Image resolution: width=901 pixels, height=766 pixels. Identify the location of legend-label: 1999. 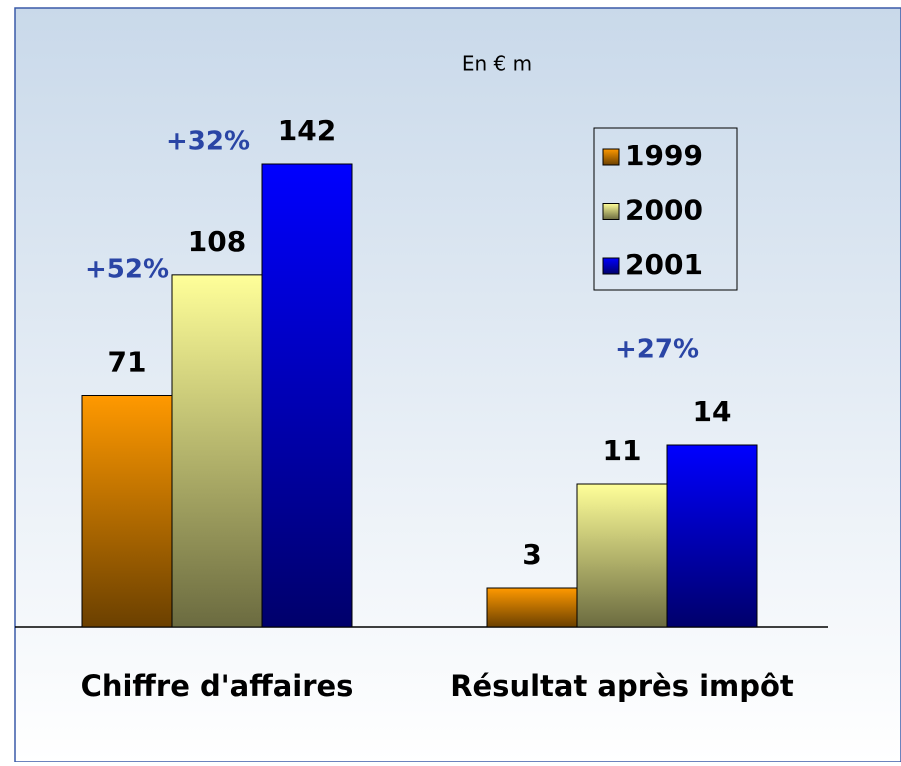
(664, 155).